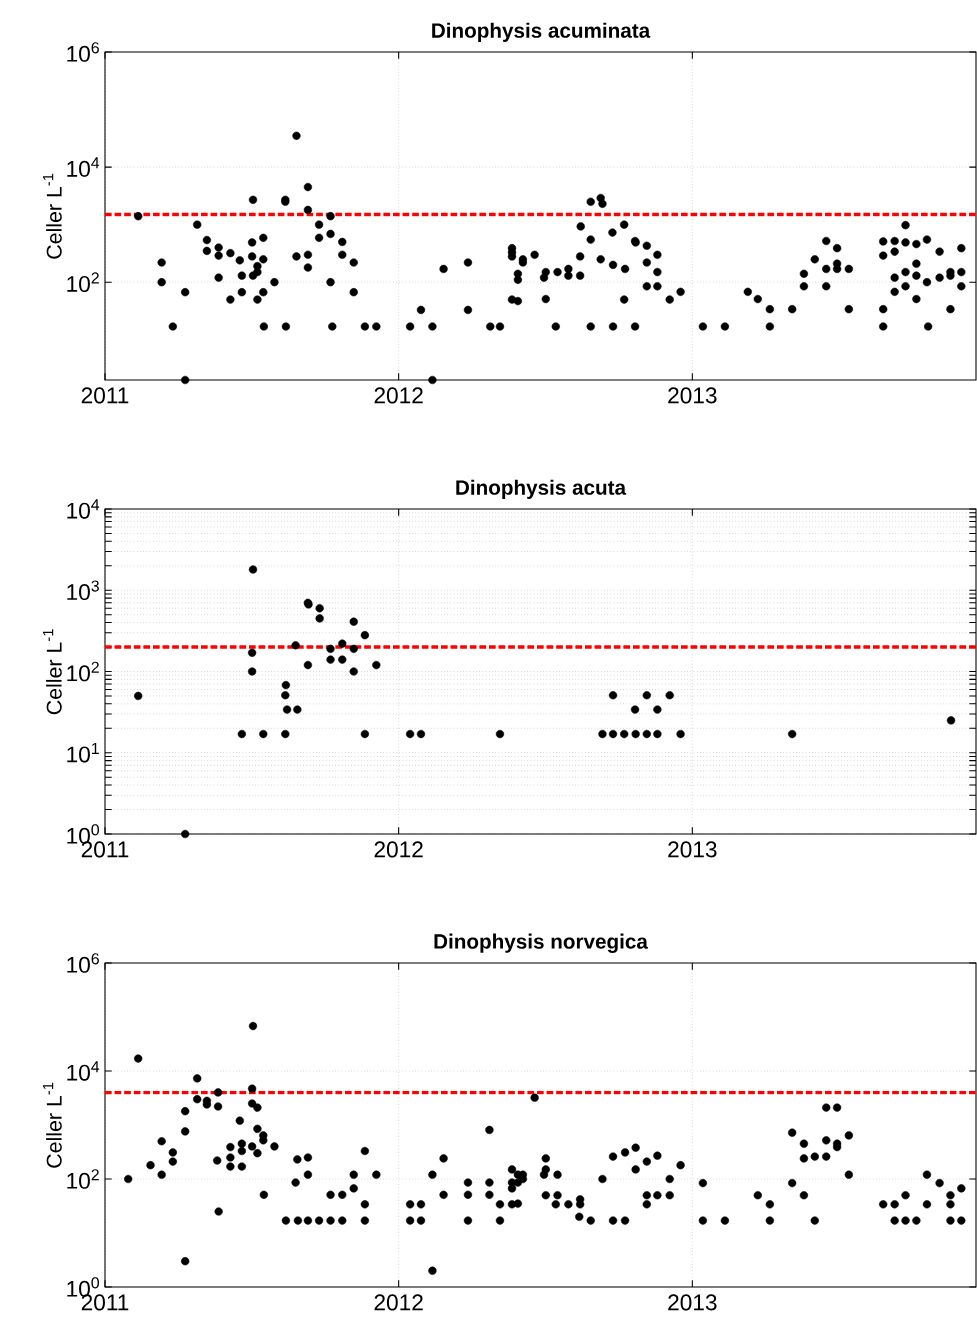  I want to click on x-tick-label: 2011, so click(105, 395).